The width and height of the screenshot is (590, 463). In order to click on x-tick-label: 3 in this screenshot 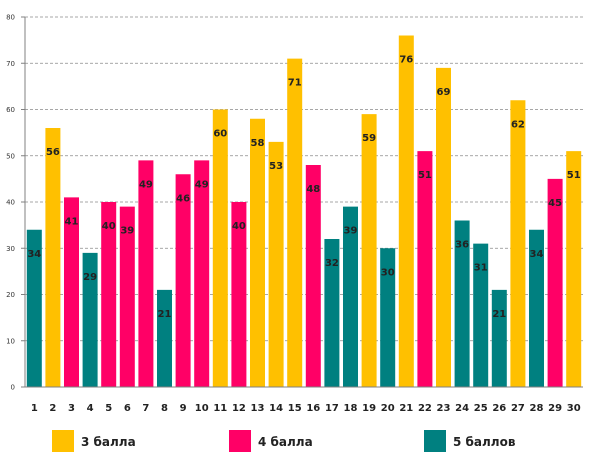, I will do `click(71, 408)`.